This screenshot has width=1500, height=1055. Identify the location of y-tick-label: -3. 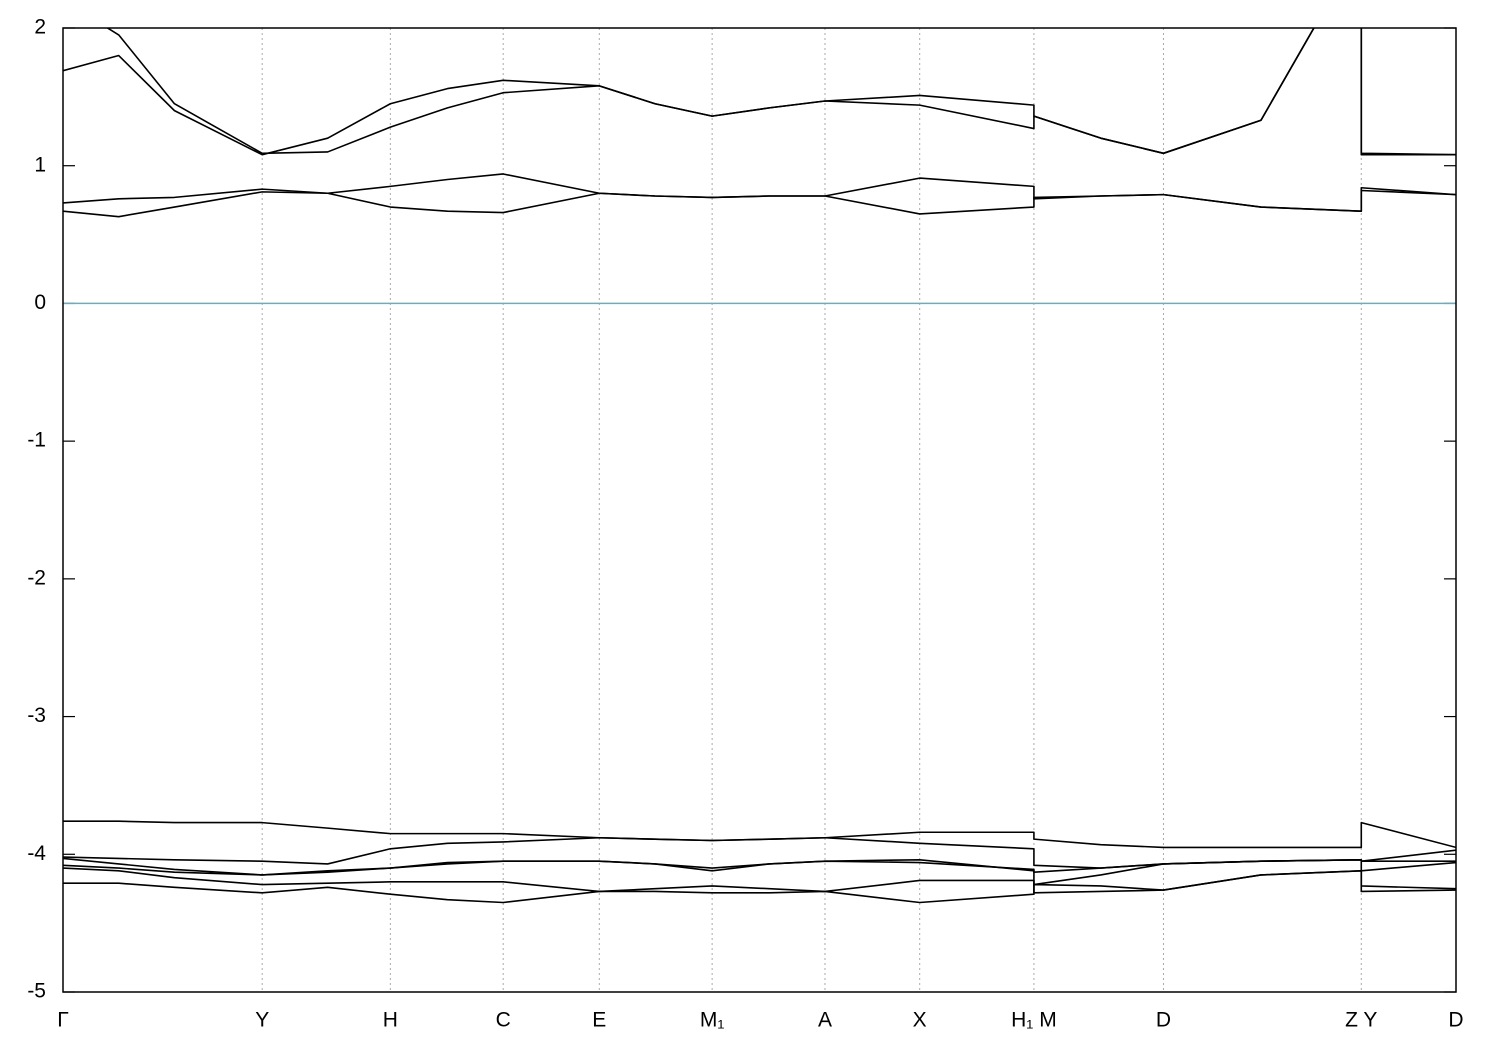
(36, 715).